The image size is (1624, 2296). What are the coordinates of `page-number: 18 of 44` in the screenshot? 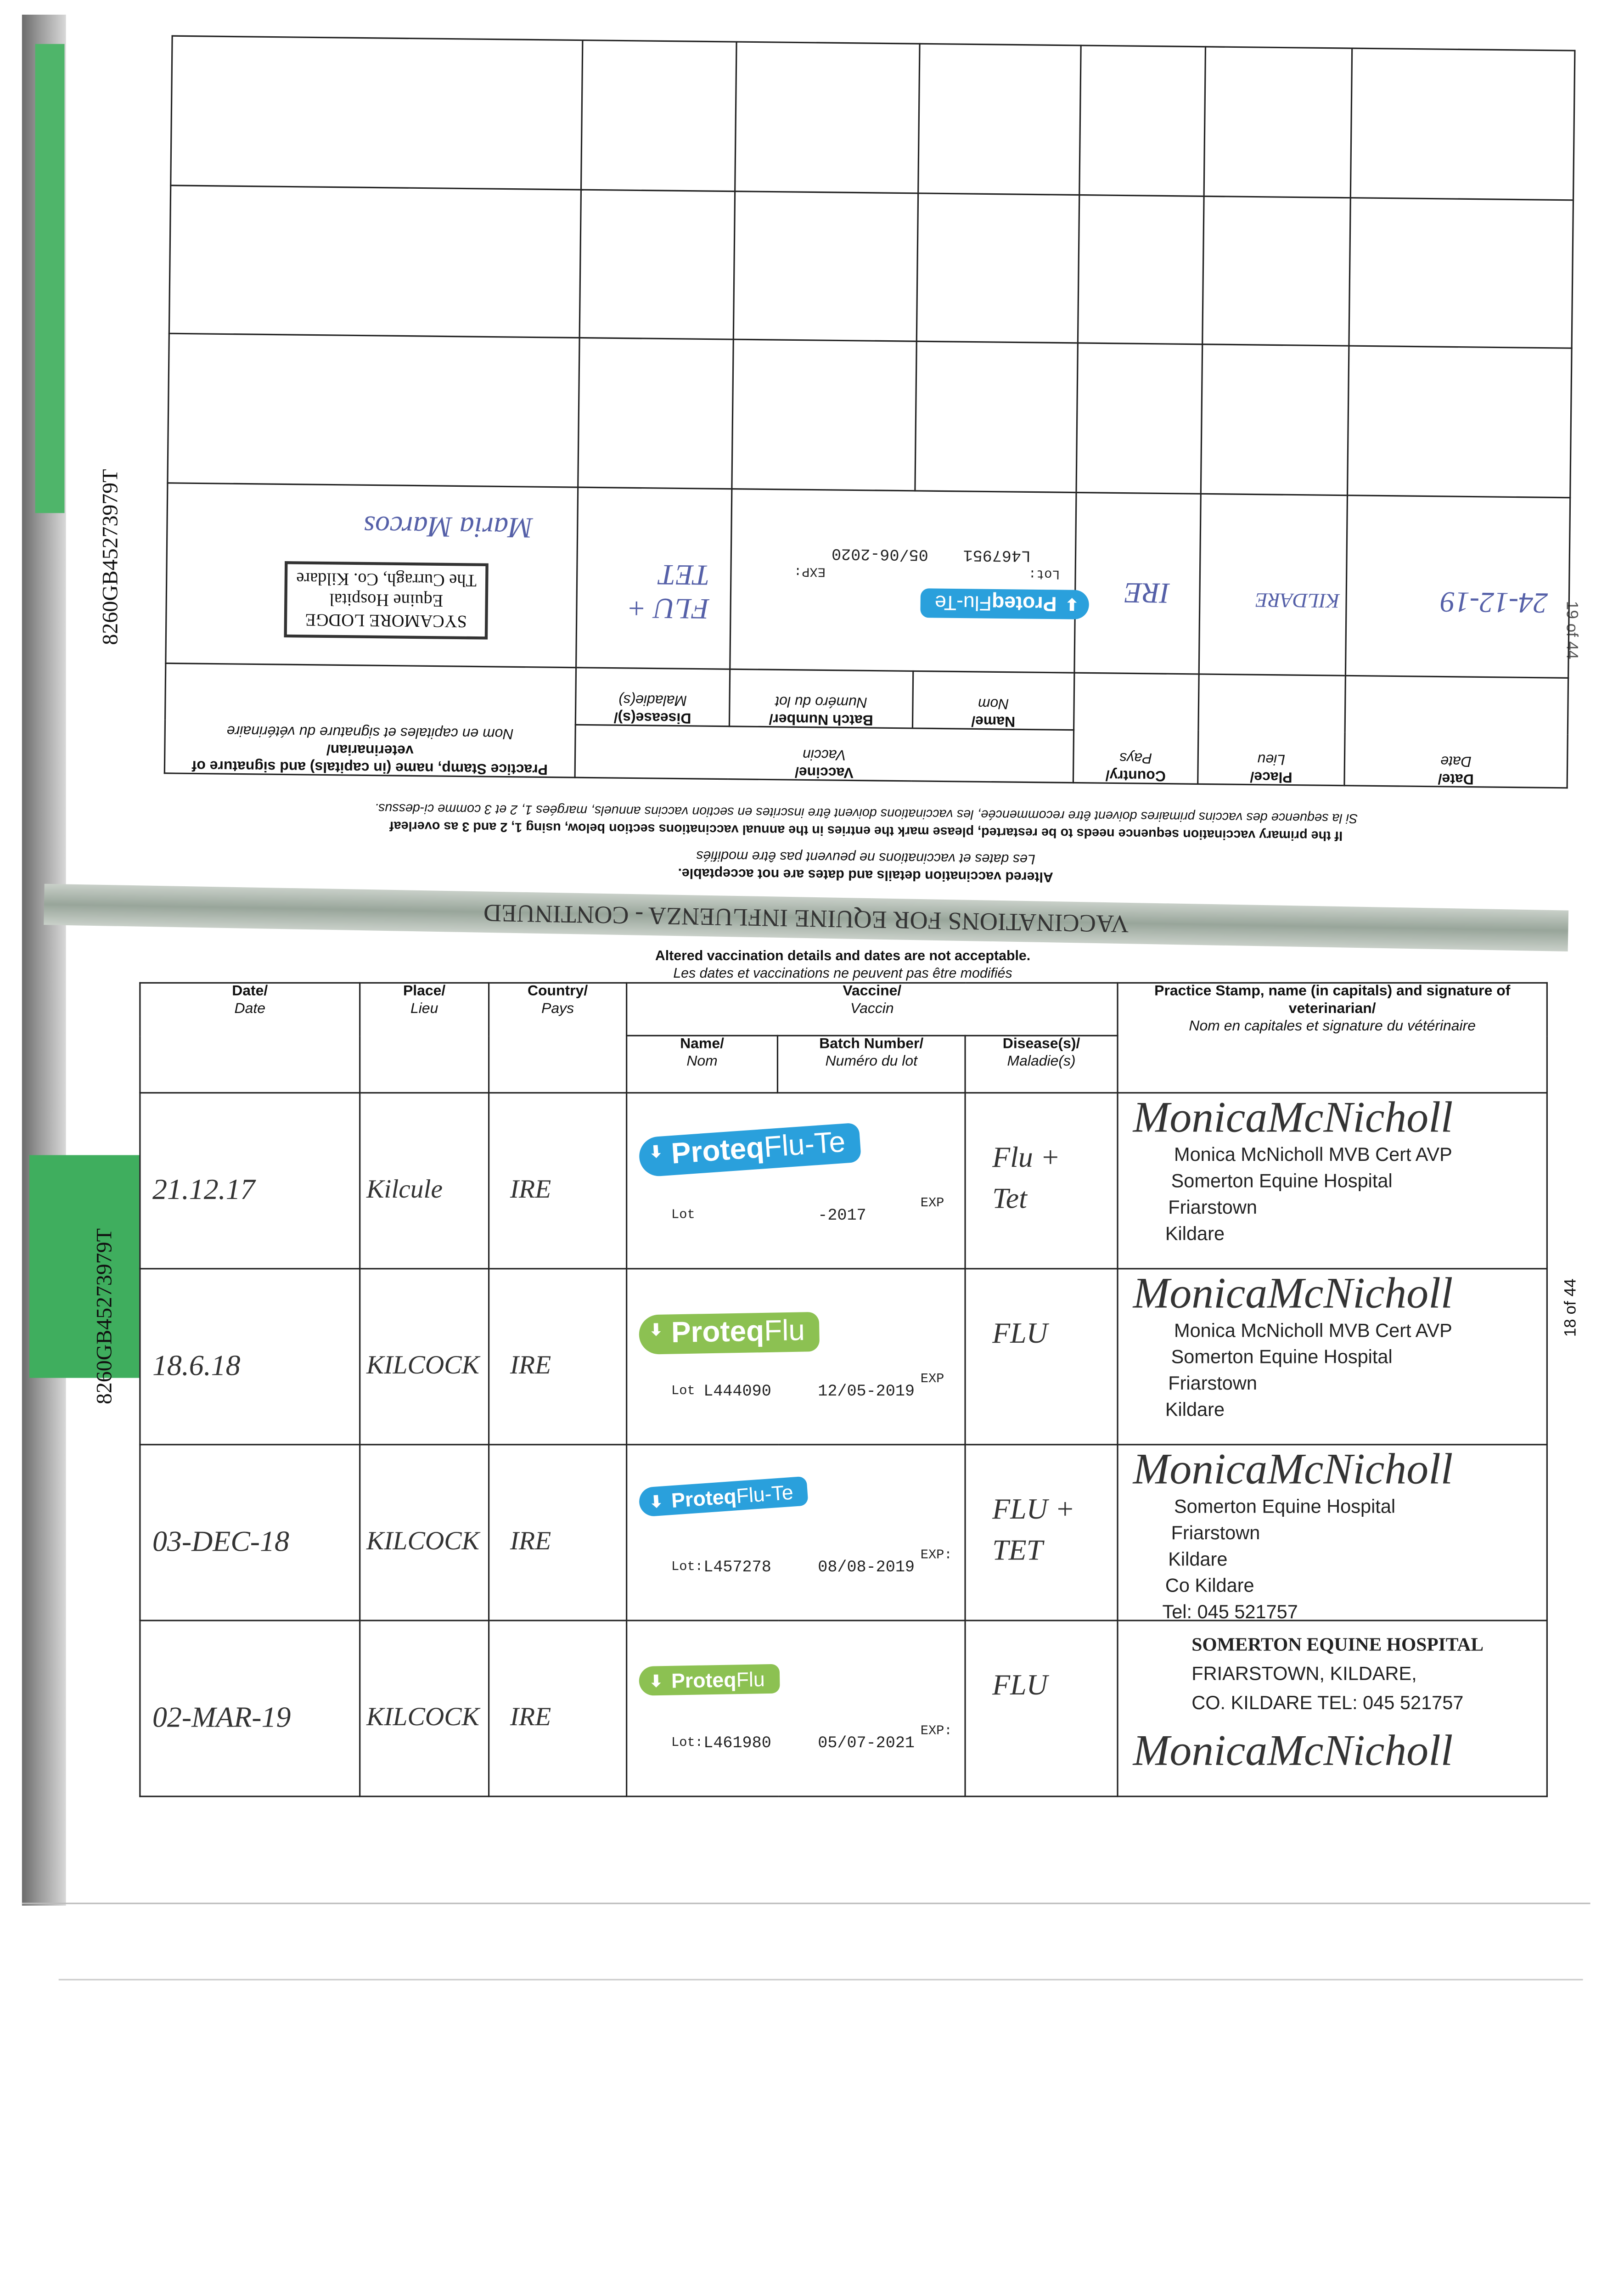 It's located at (1571, 1307).